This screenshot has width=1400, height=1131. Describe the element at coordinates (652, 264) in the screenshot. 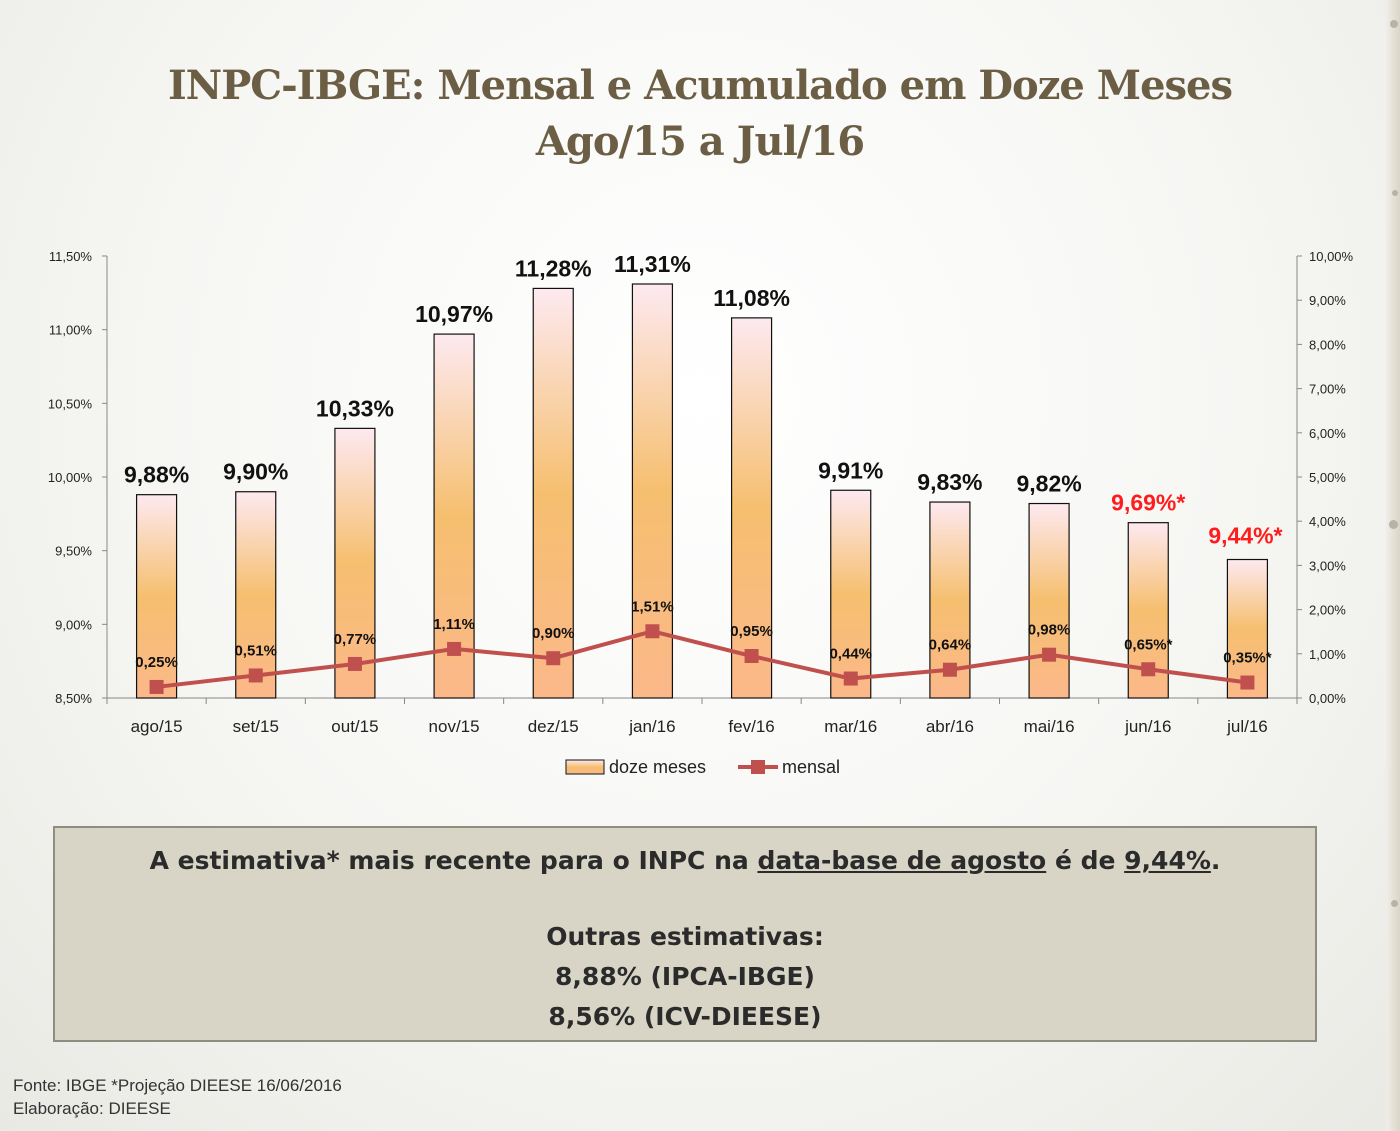

I see `bar-value-label: 11,31%` at that location.